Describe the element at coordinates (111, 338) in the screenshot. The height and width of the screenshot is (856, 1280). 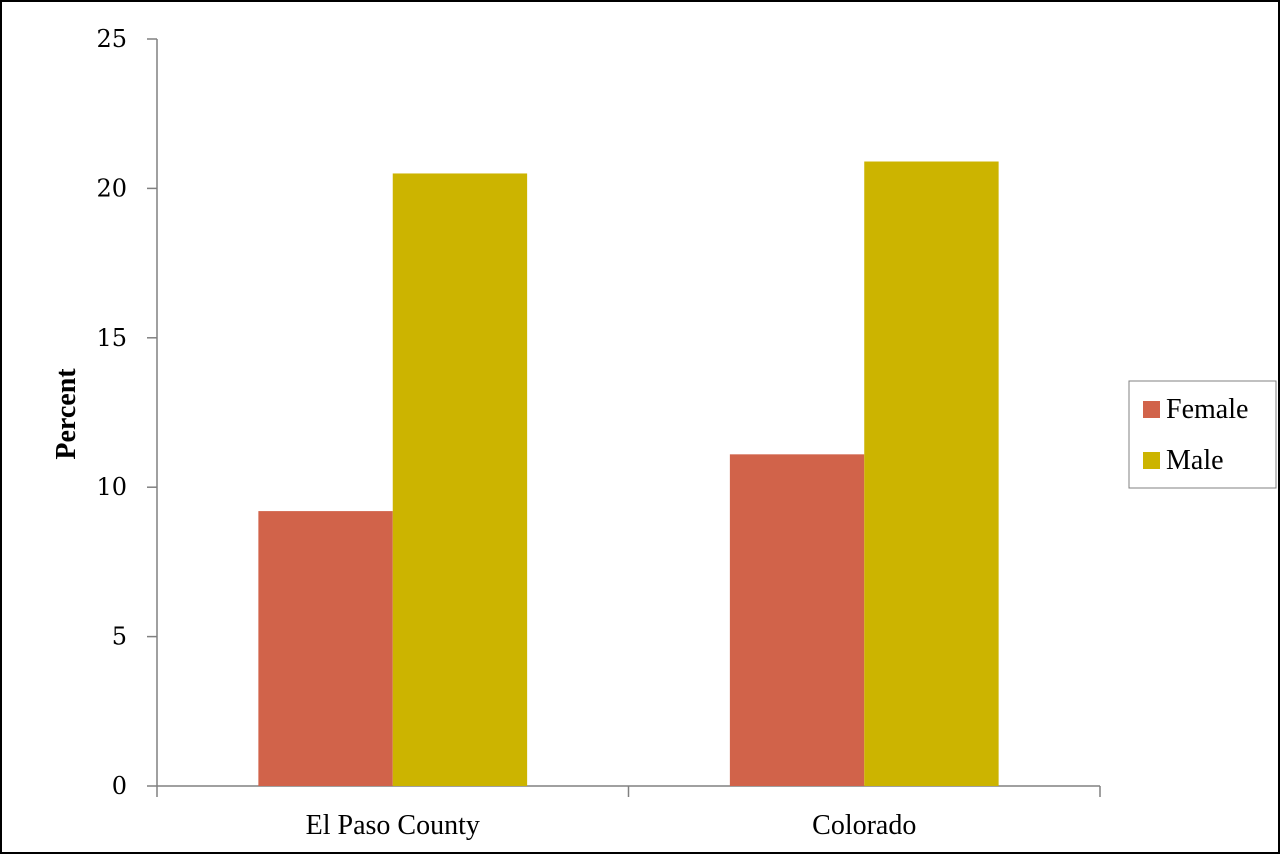
I see `y-tick-label: 15` at that location.